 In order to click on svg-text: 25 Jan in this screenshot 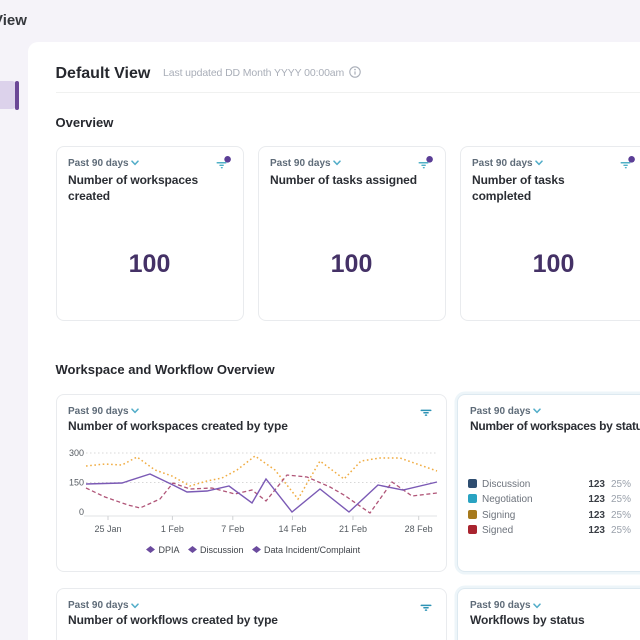, I will do `click(107, 529)`.